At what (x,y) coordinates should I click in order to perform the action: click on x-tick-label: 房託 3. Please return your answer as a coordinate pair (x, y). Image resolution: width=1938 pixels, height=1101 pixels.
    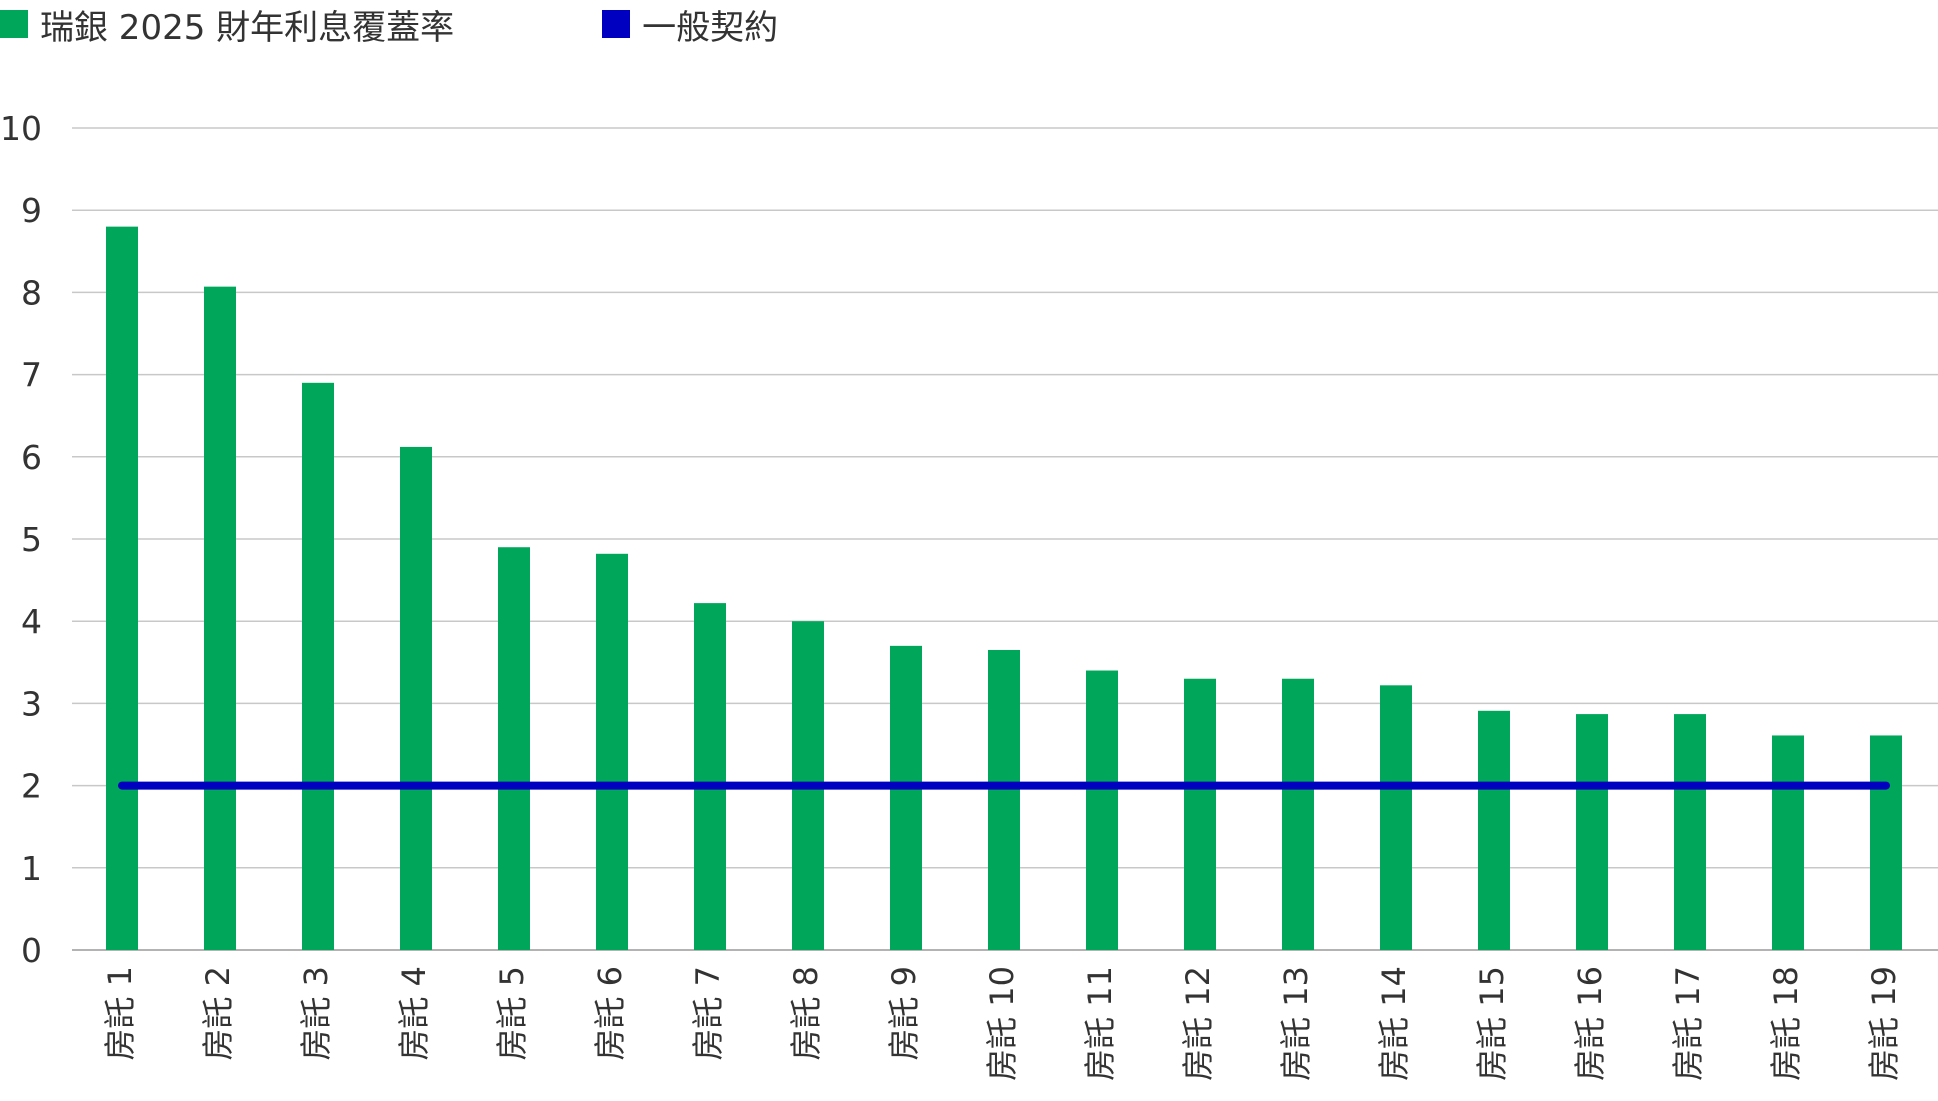
    Looking at the image, I should click on (316, 1013).